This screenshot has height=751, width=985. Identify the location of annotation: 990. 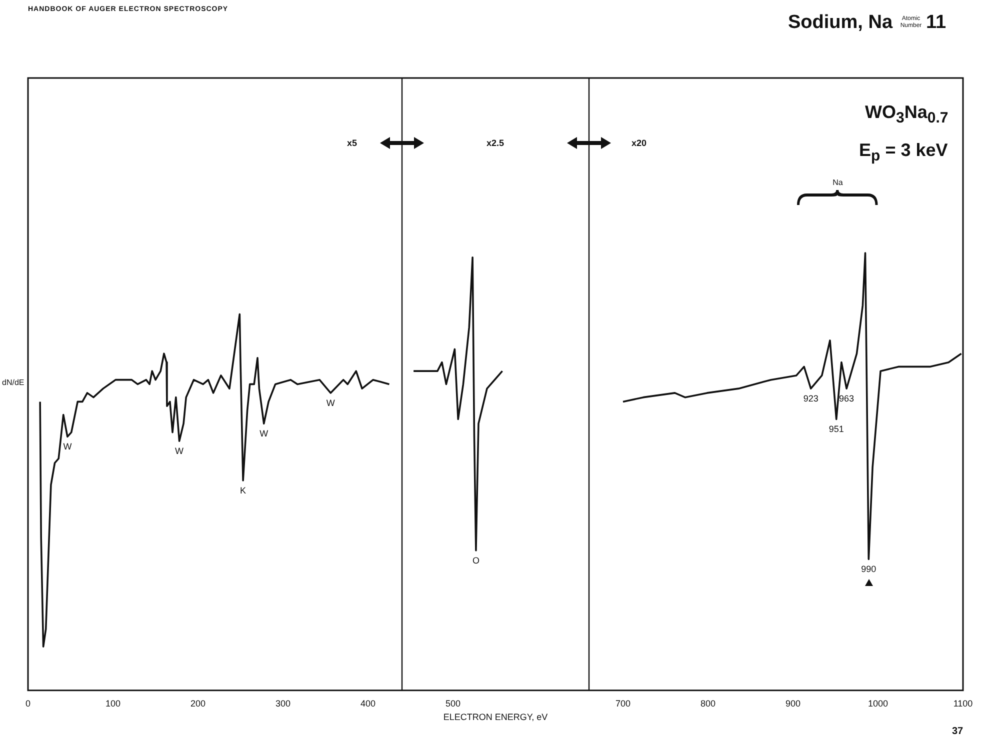
(868, 569).